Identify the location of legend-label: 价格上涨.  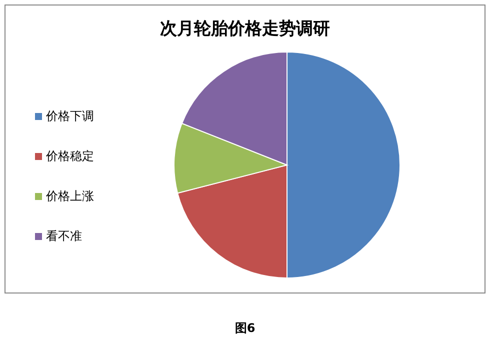
(69, 196).